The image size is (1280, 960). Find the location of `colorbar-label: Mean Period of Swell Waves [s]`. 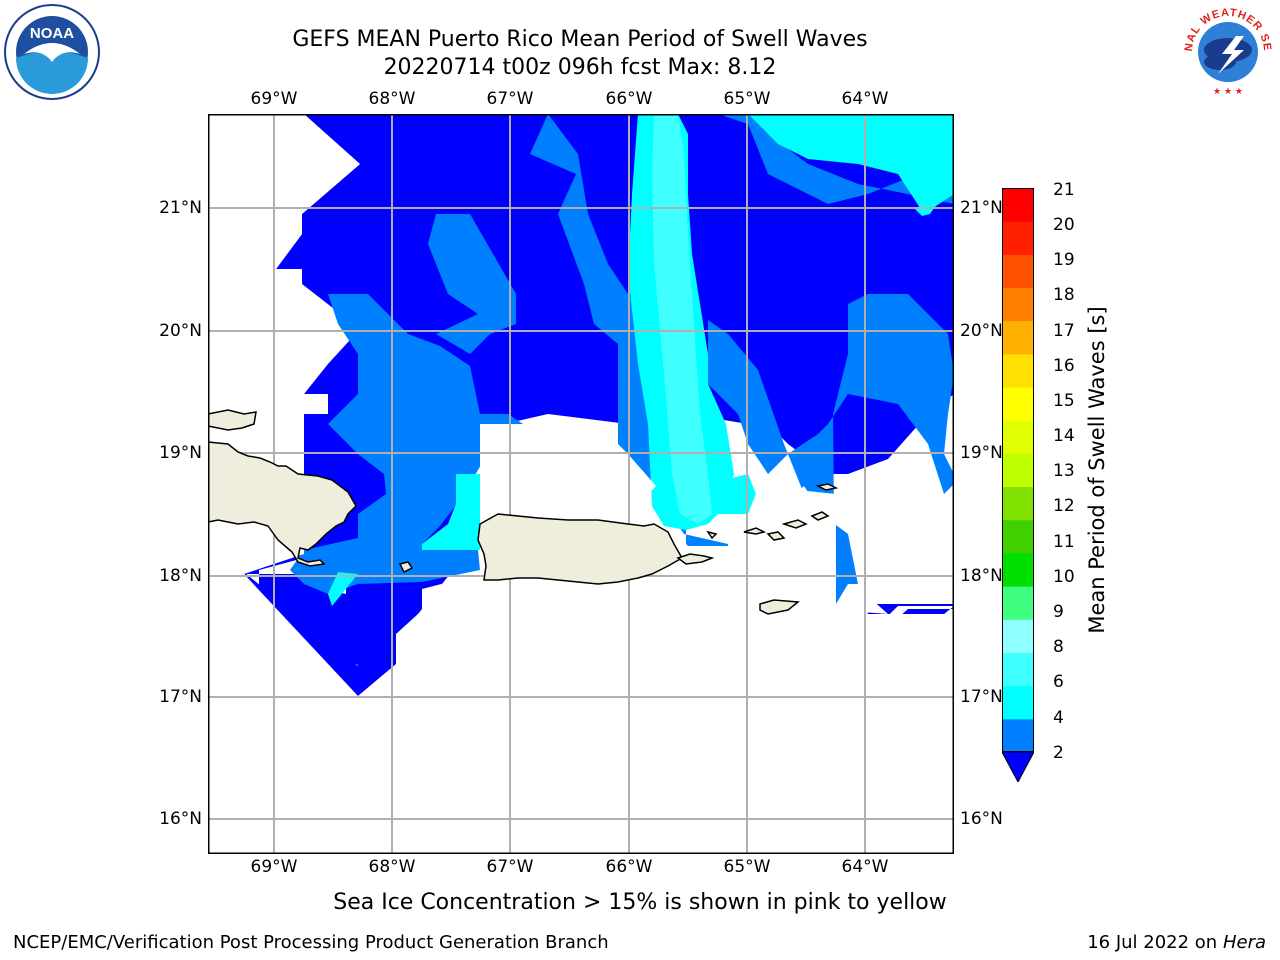

colorbar-label: Mean Period of Swell Waves [s] is located at coordinates (1097, 470).